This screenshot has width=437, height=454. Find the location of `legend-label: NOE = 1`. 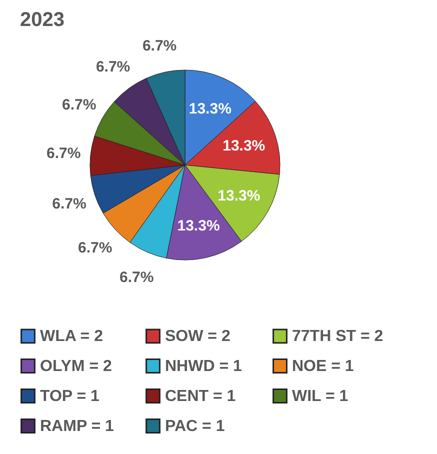

legend-label: NOE = 1 is located at coordinates (323, 366).